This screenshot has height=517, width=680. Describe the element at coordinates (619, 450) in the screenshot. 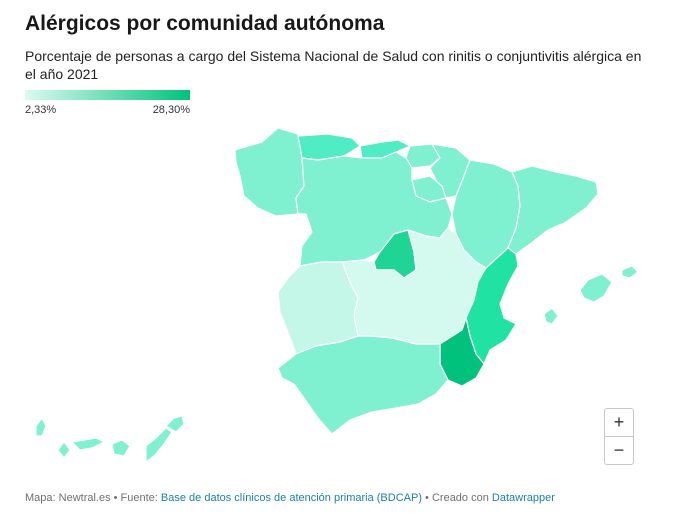

I see `zoom-out-button: −` at that location.